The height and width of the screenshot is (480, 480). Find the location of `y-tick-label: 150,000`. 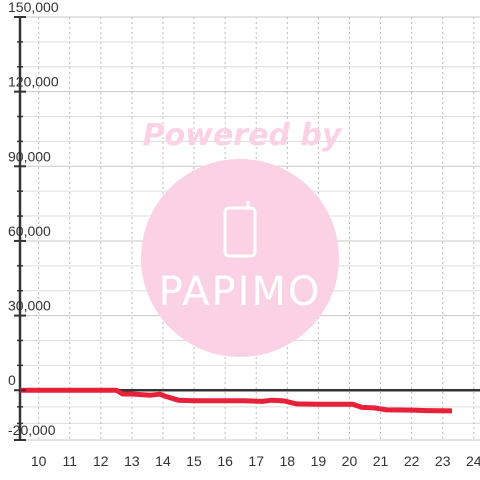

y-tick-label: 150,000 is located at coordinates (33, 7).